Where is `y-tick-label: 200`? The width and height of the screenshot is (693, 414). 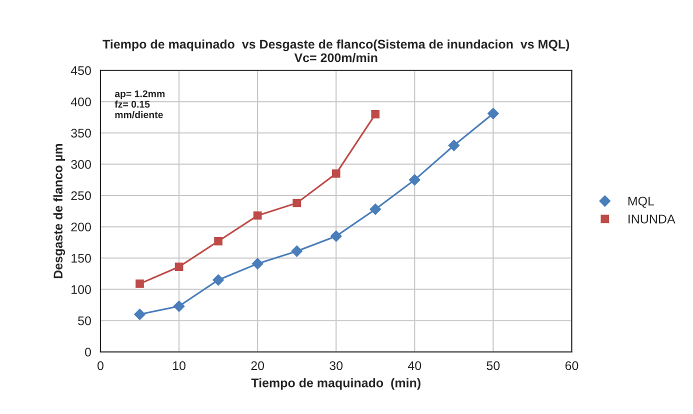 y-tick-label: 200 is located at coordinates (81, 227).